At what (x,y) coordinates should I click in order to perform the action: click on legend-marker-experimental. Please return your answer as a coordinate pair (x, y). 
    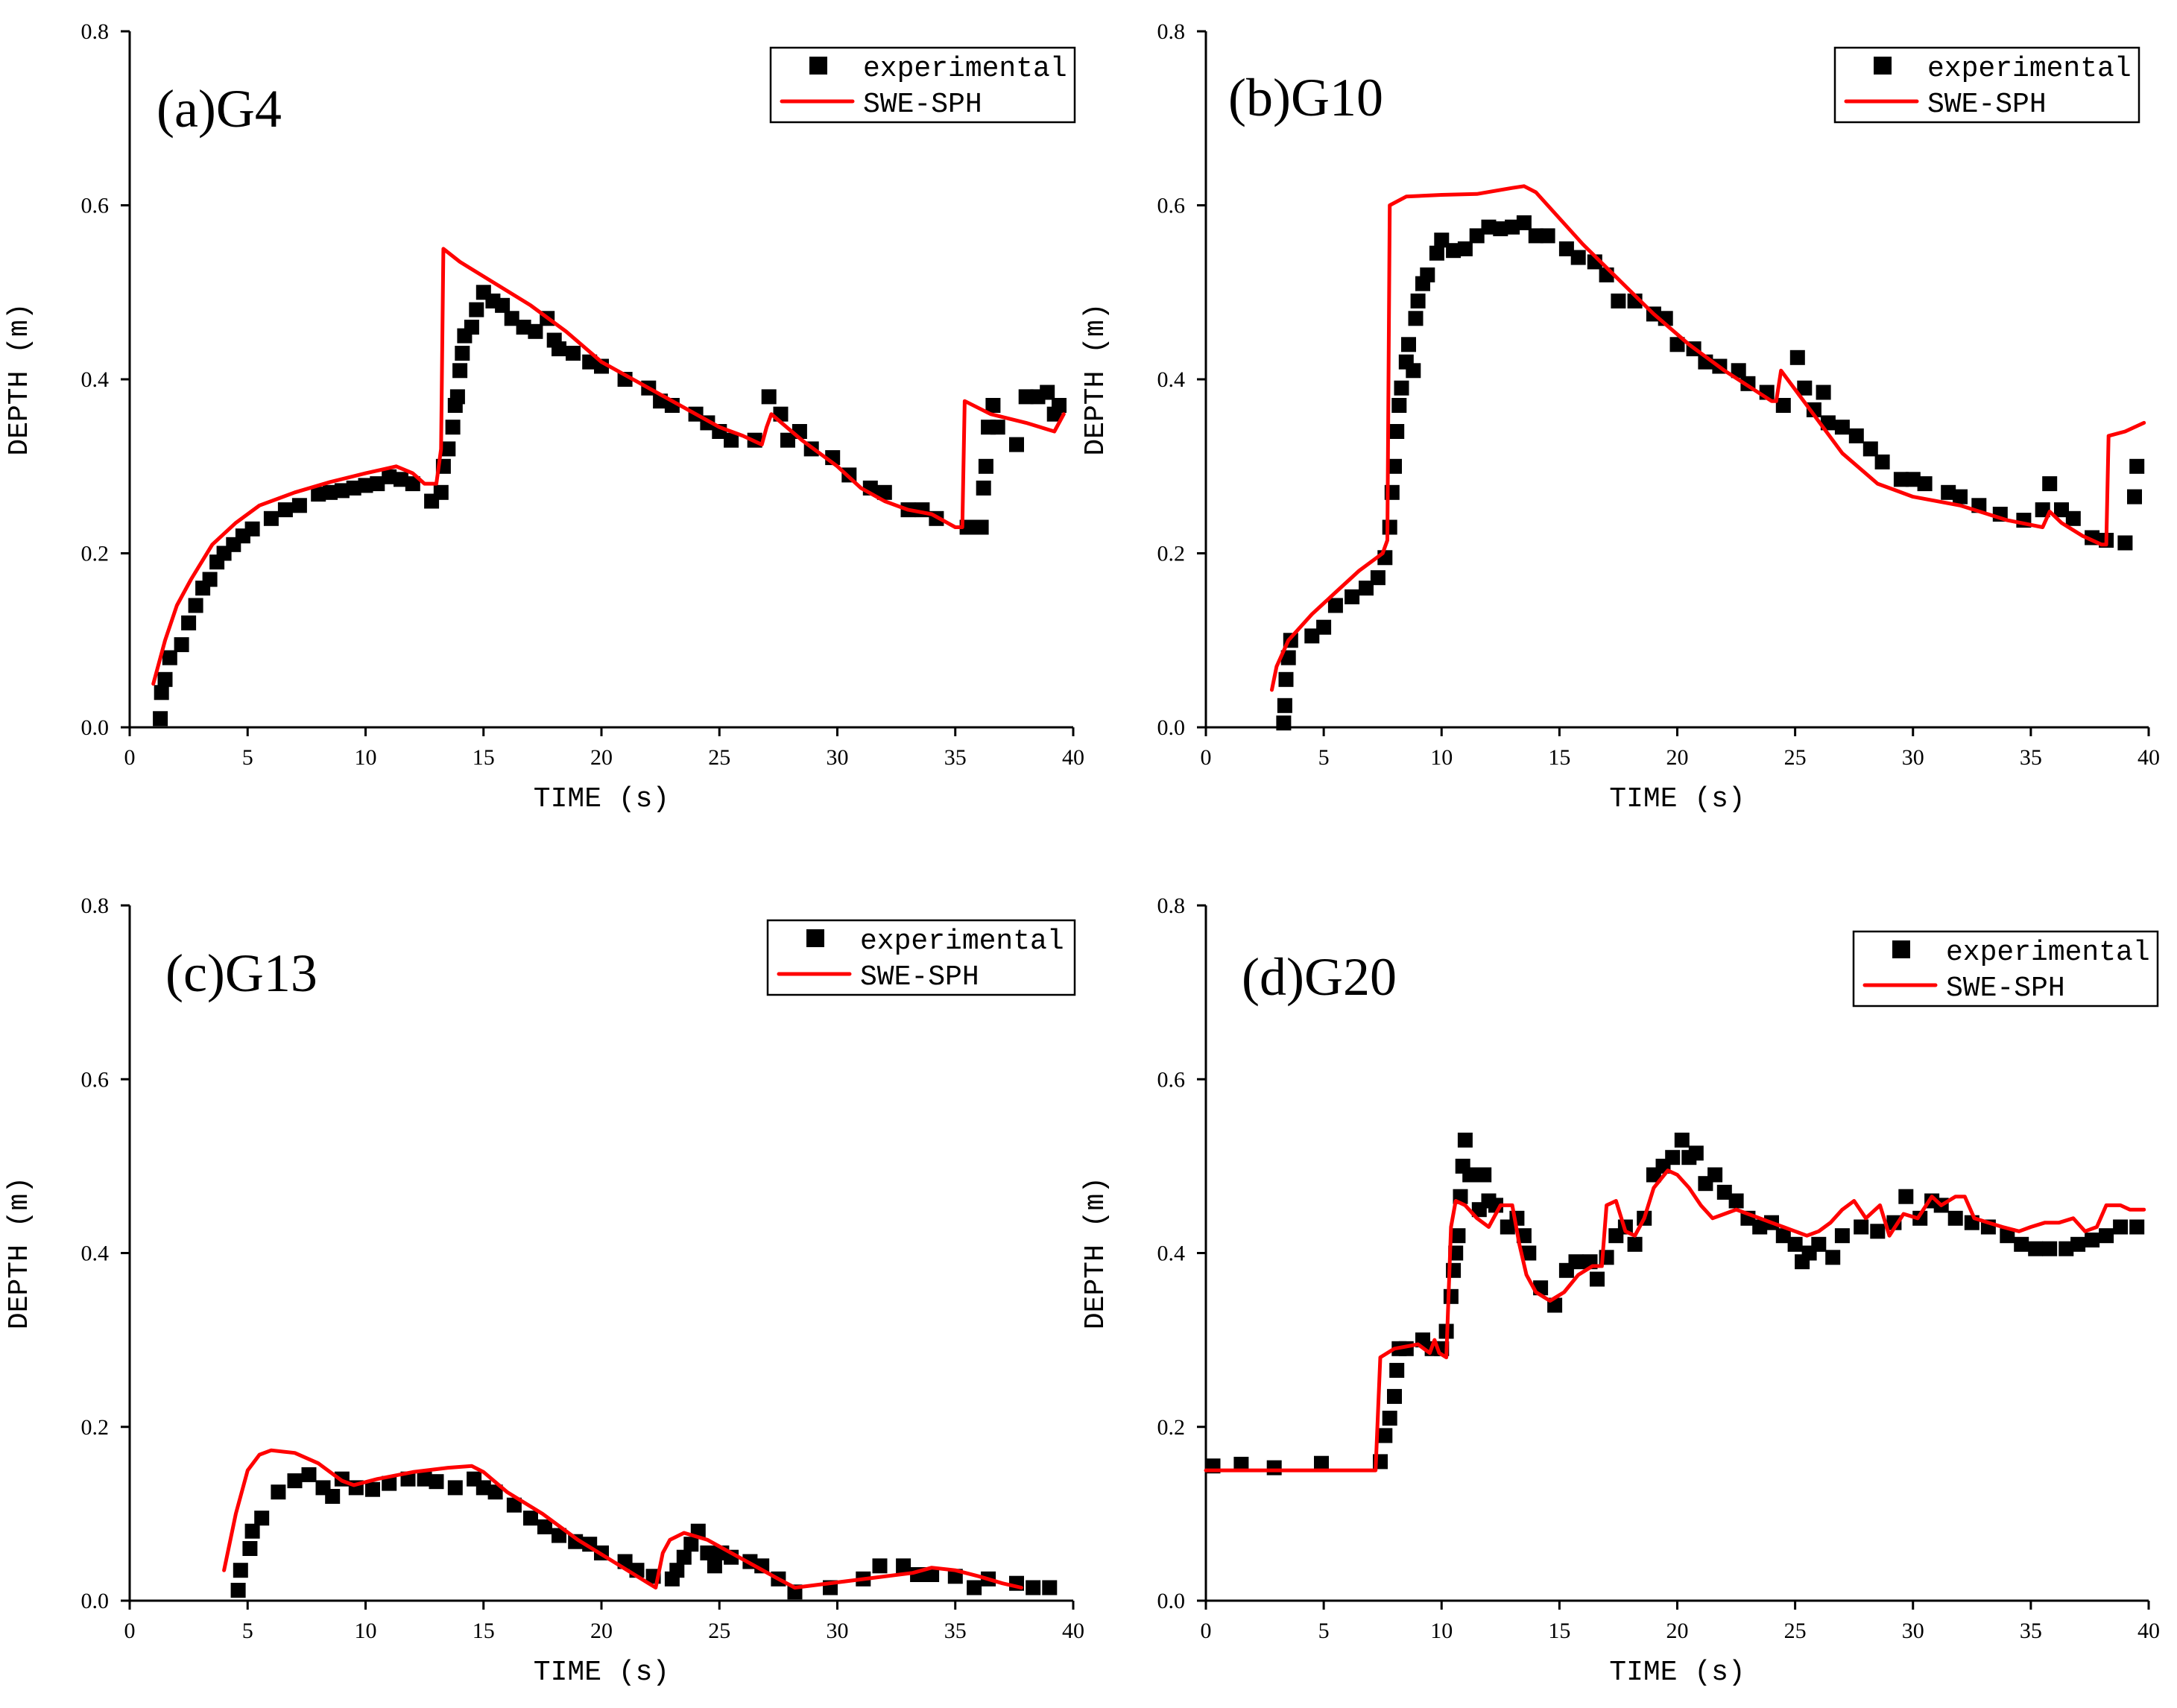
    Looking at the image, I should click on (818, 66).